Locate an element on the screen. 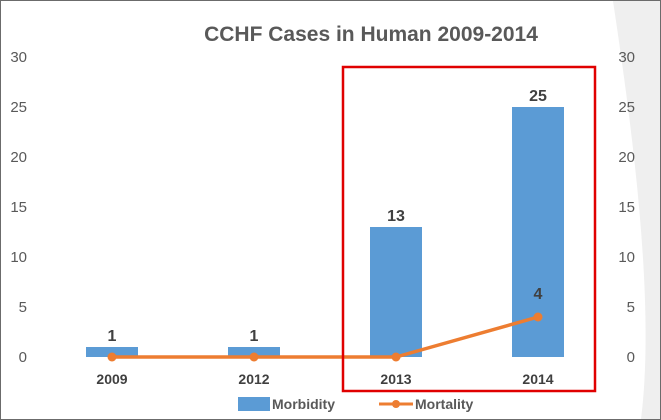 This screenshot has width=661, height=420. secondary-y-tick-label: 0 is located at coordinates (631, 357).